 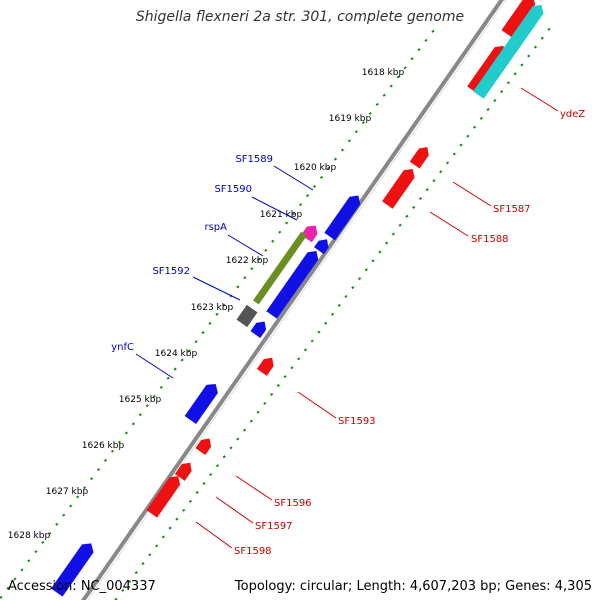 I want to click on gene-label-rspa: rspA, so click(x=215, y=227).